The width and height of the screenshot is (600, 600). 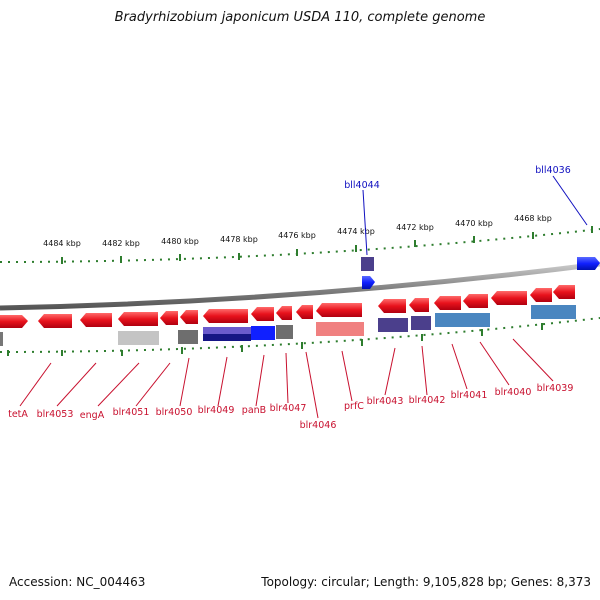 I want to click on length-label: Length:, so click(x=396, y=582).